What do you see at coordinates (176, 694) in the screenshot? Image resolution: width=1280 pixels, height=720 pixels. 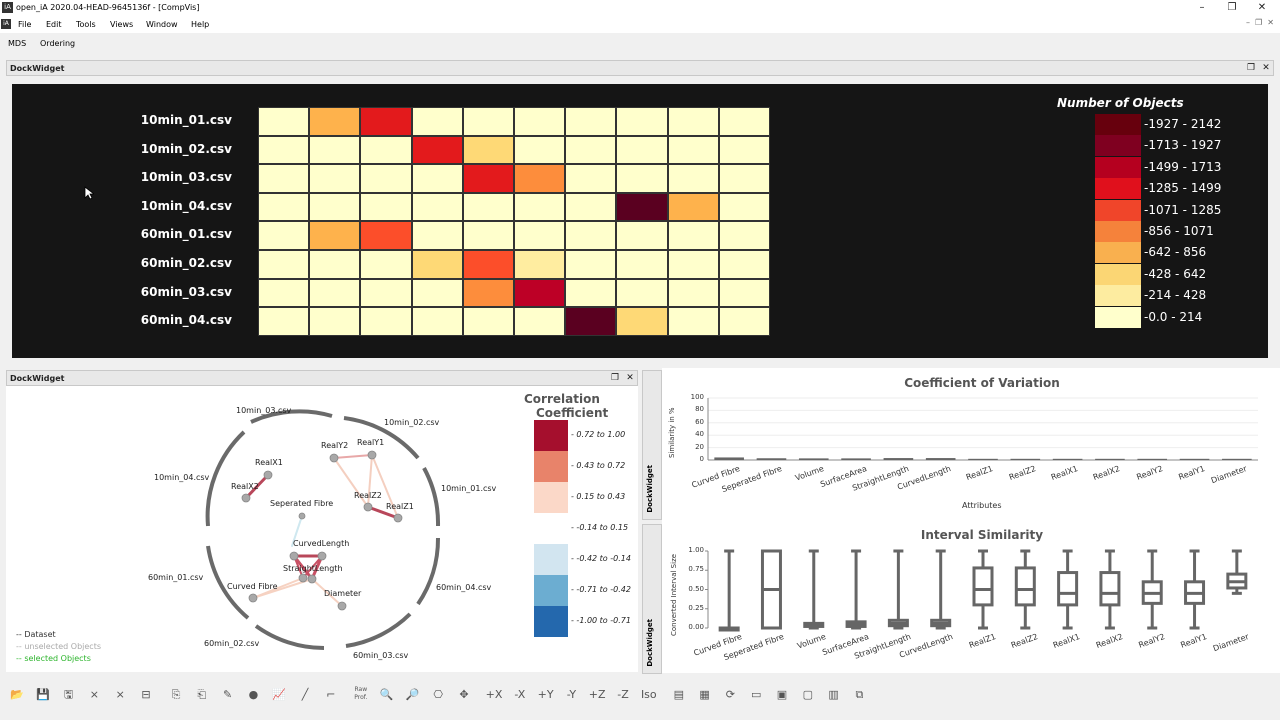 I see `dataset-icon: ⎘` at bounding box center [176, 694].